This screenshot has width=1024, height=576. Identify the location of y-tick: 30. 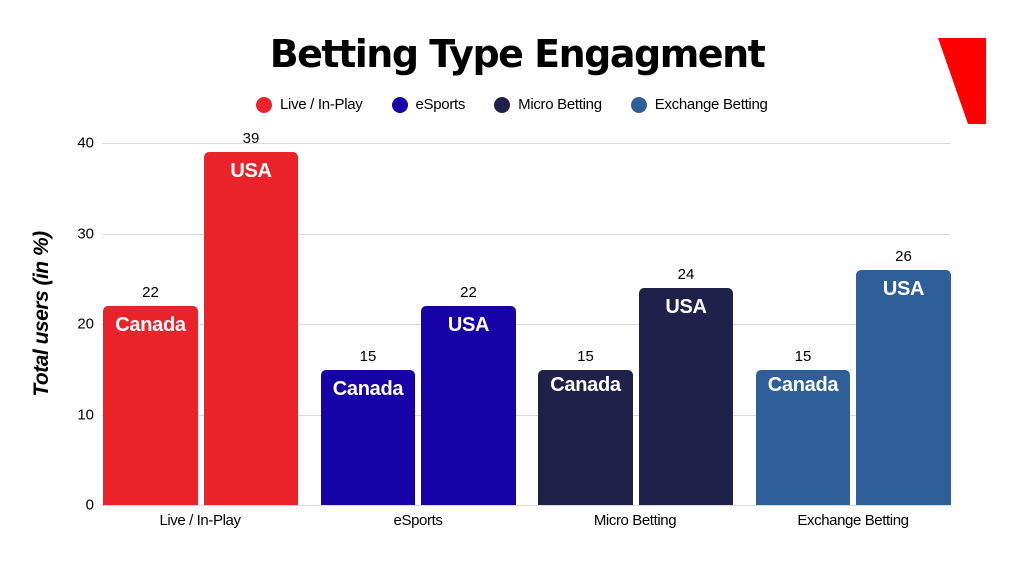
(85, 234).